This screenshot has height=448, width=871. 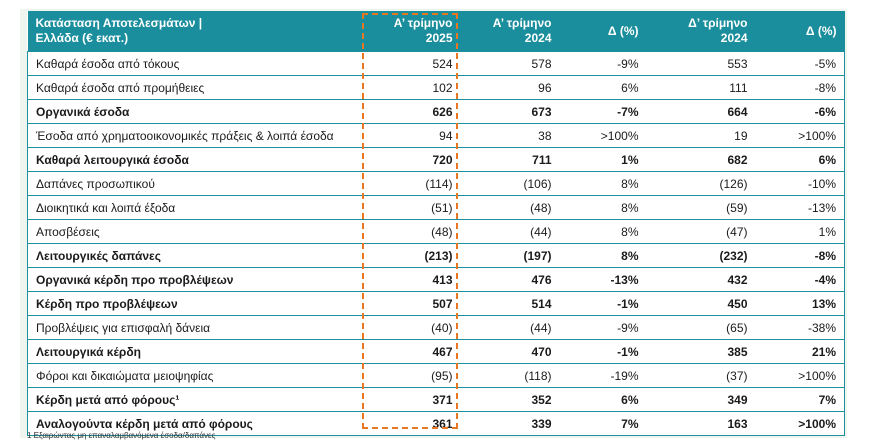 What do you see at coordinates (701, 255) in the screenshot?
I see `cell-q4-2024: (232)` at bounding box center [701, 255].